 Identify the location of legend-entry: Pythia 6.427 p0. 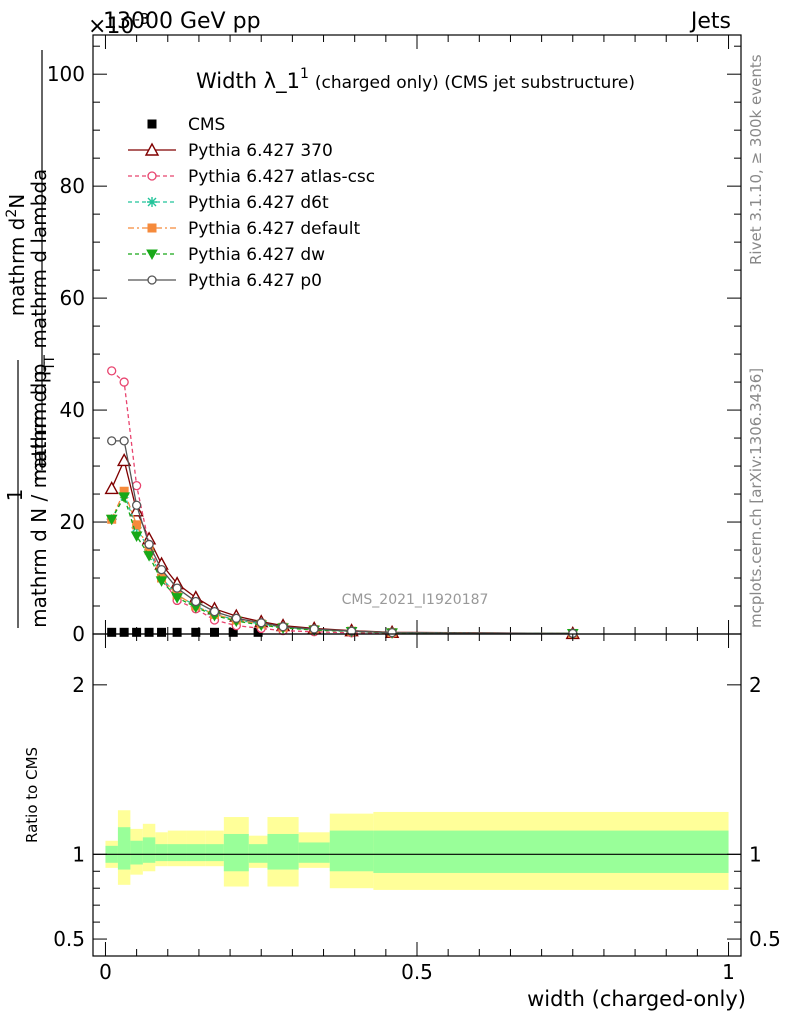
(225, 281).